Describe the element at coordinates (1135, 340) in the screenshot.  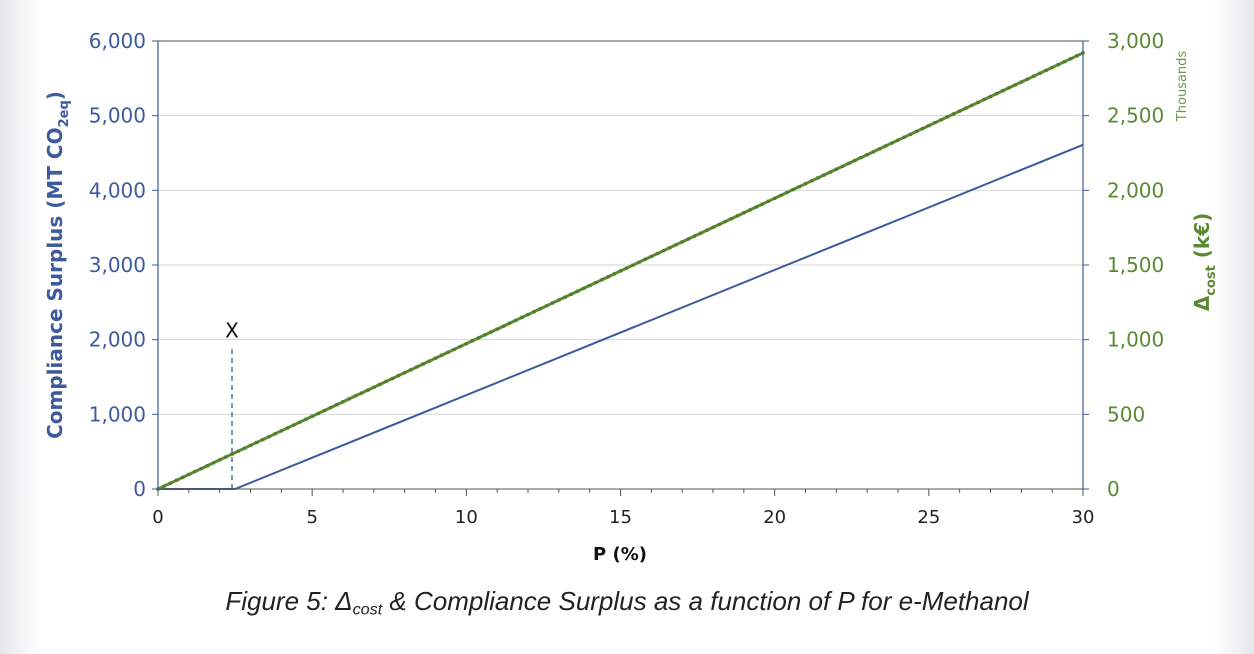
I see `right-tick-label: 1,000` at that location.